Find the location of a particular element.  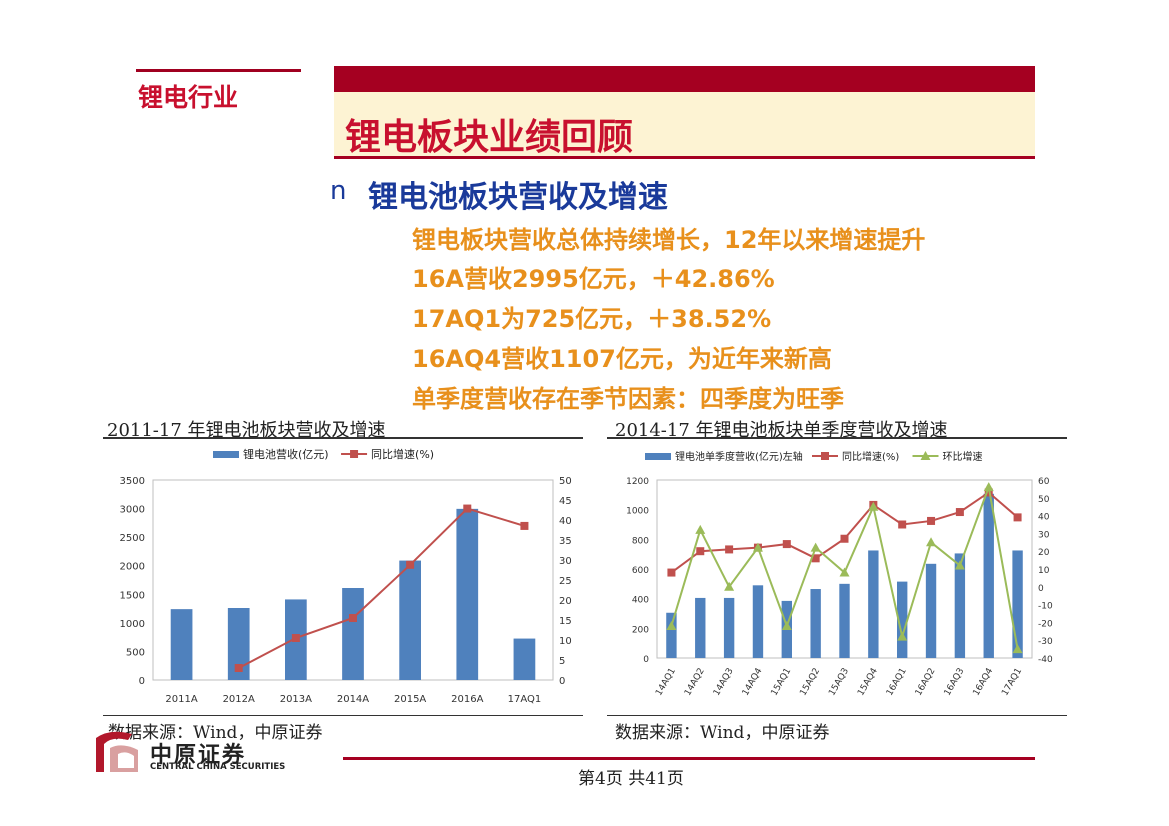

x-tick-label: 2015A is located at coordinates (410, 699).